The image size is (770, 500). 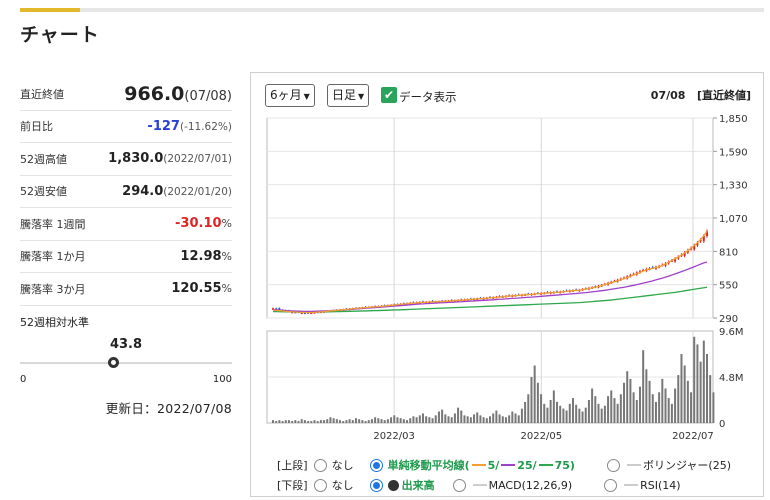 I want to click on stat-value-group: -127(-11.62%), so click(x=189, y=126).